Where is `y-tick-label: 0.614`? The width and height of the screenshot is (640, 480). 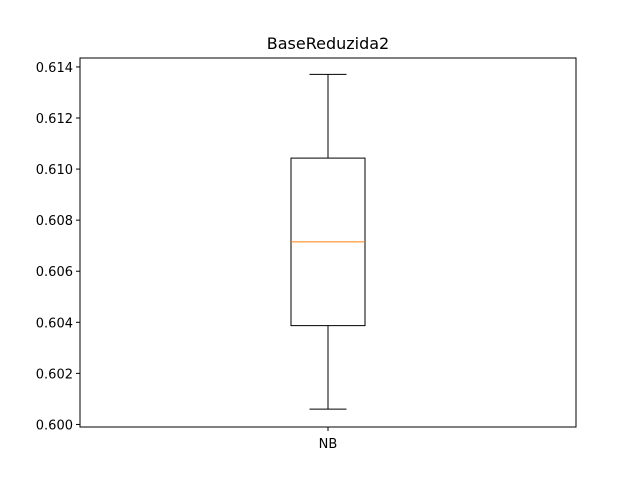
y-tick-label: 0.614 is located at coordinates (54, 68).